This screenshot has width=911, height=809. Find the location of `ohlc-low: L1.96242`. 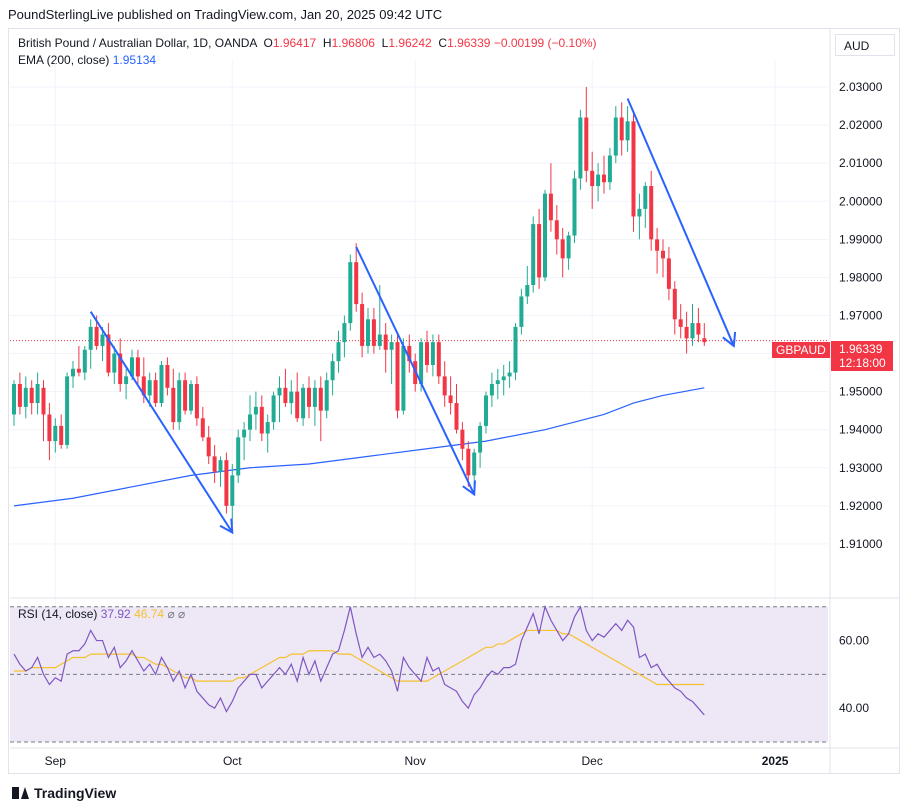

ohlc-low: L1.96242 is located at coordinates (406, 43).